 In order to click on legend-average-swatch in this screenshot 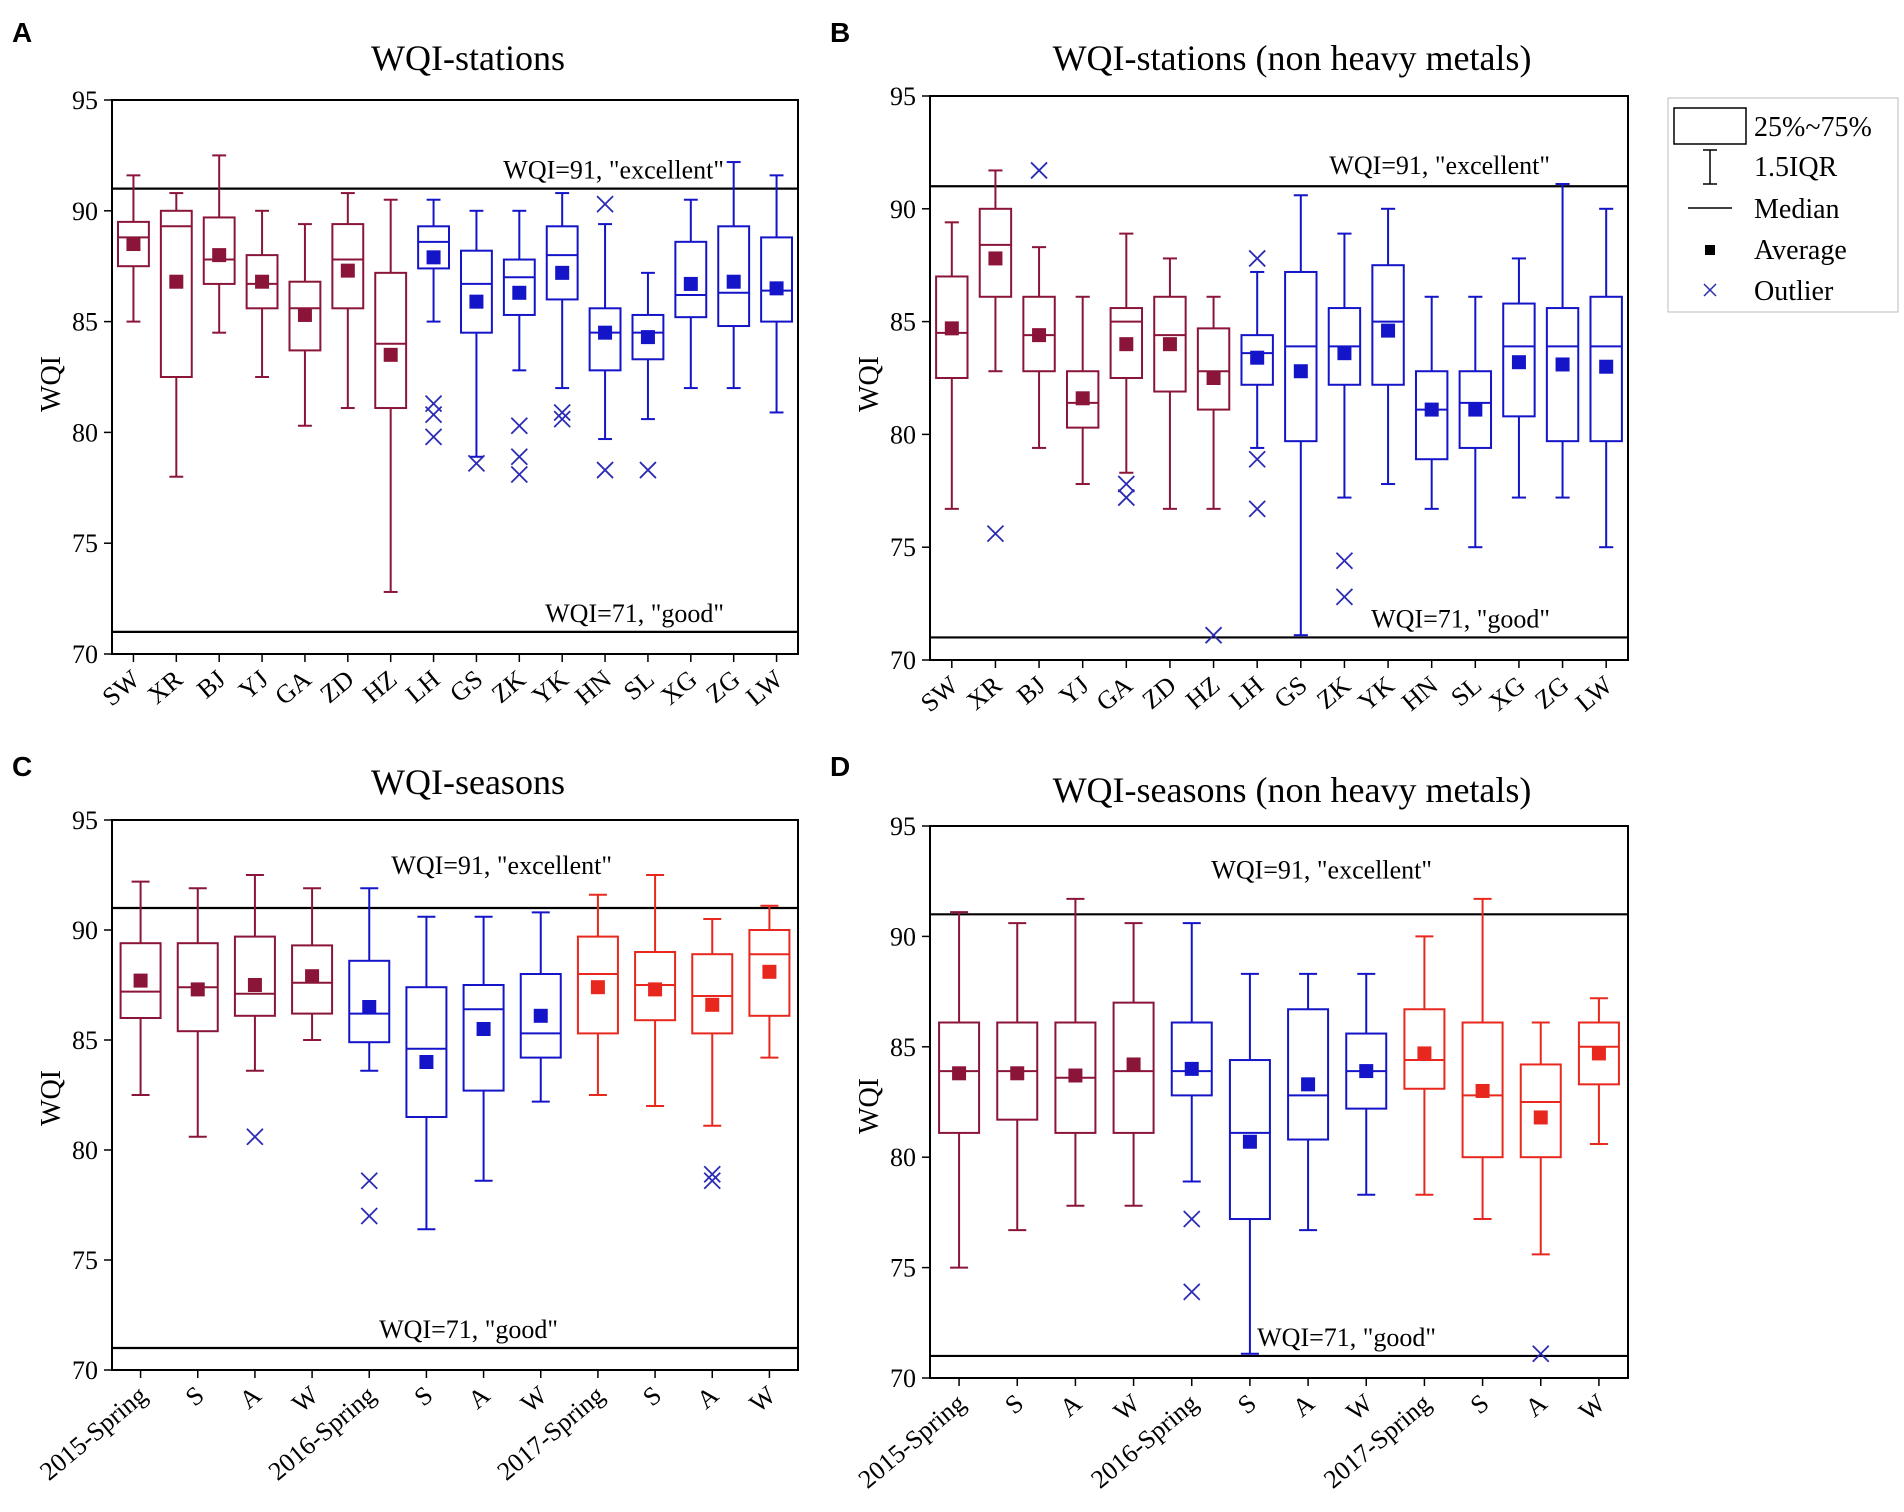, I will do `click(1710, 250)`.